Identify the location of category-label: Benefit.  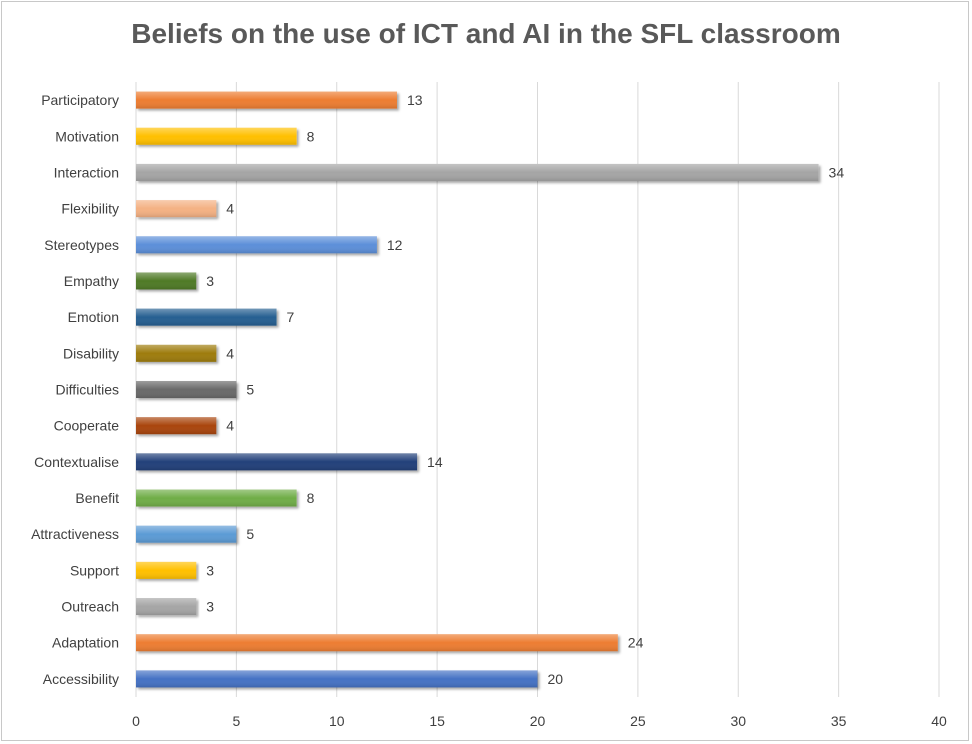
(97, 498).